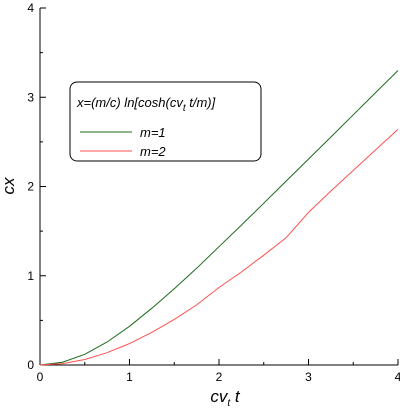 This screenshot has height=410, width=400. I want to click on y-tick-label: 0, so click(30, 365).